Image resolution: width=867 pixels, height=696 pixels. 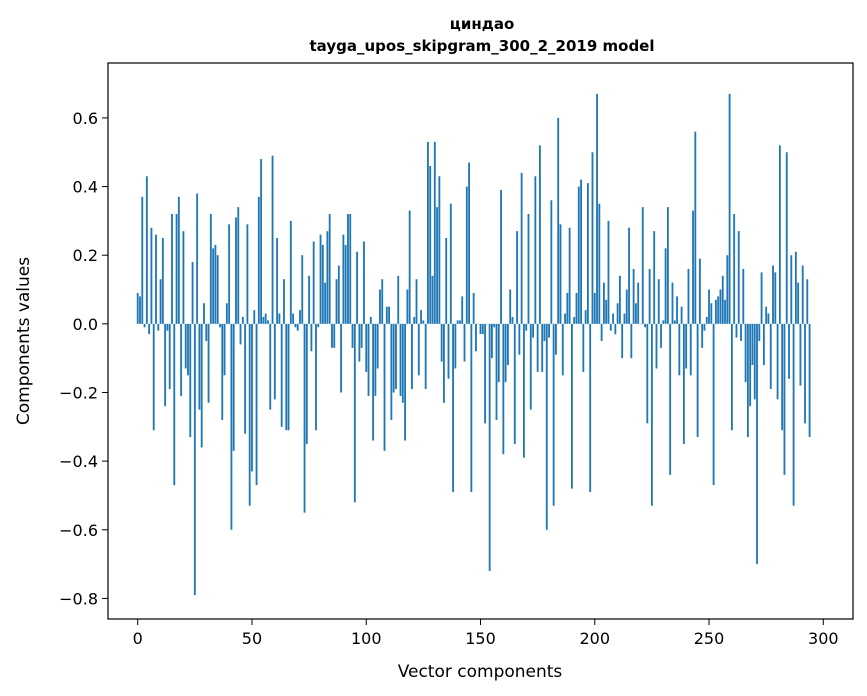 What do you see at coordinates (24, 341) in the screenshot?
I see `y-axis-label: Components values` at bounding box center [24, 341].